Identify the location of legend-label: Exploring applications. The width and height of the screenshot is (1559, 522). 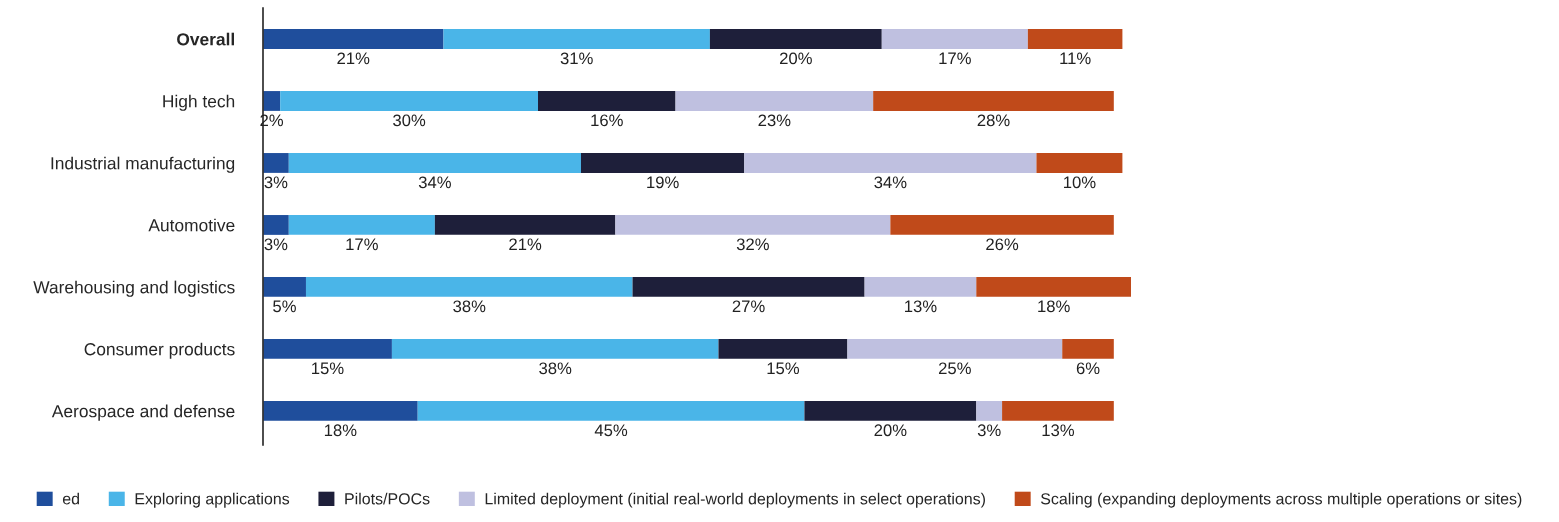
(212, 500).